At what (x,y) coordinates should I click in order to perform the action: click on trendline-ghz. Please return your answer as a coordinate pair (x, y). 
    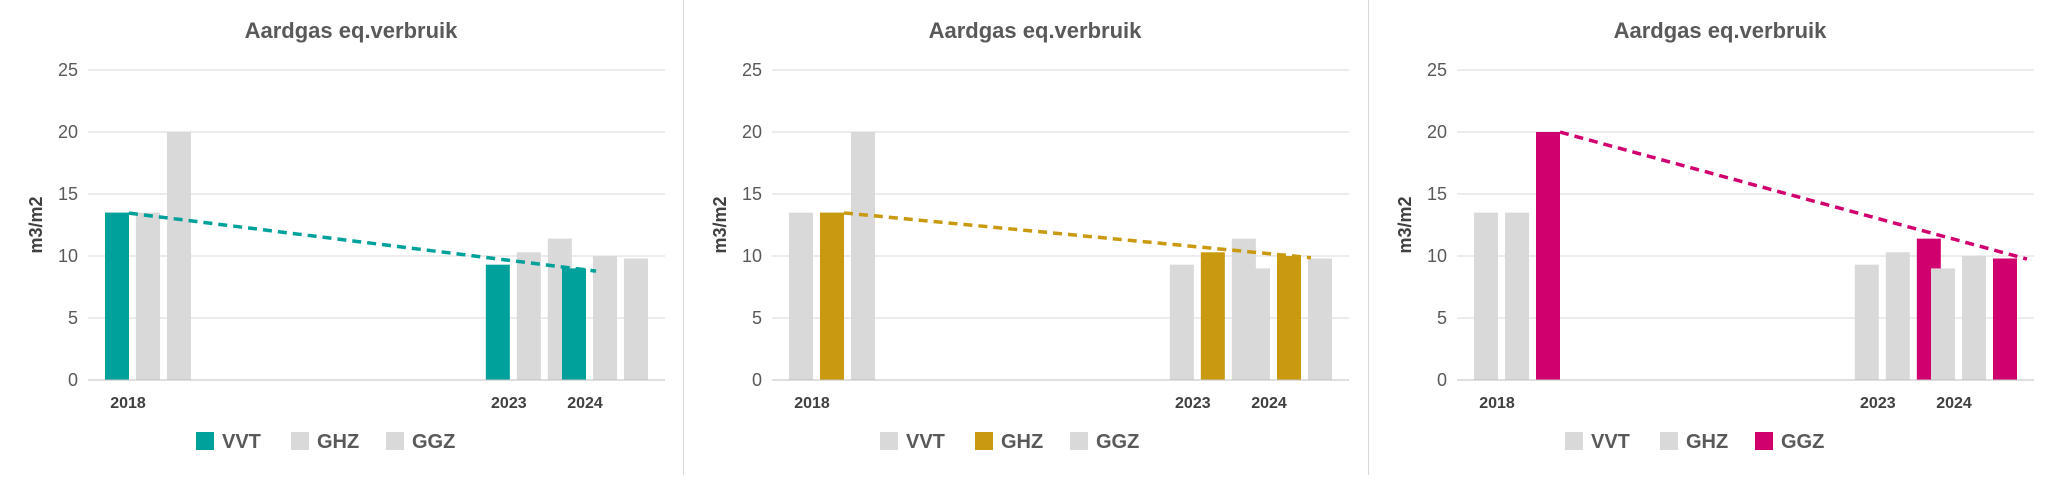
    Looking at the image, I should click on (1077, 235).